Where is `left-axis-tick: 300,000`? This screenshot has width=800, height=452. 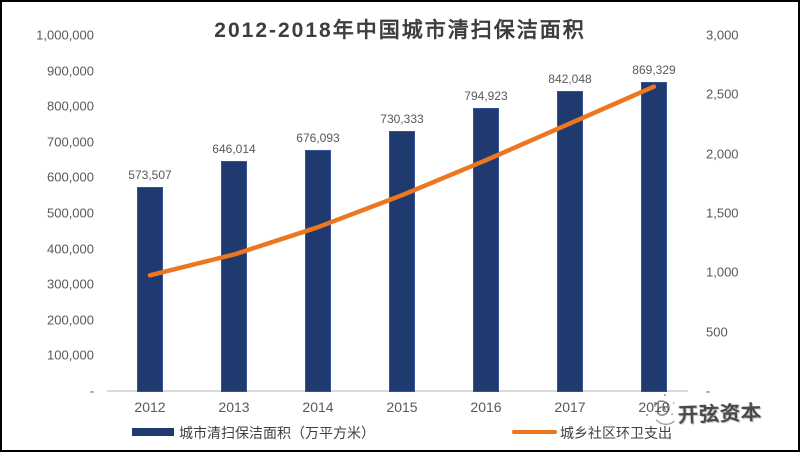 left-axis-tick: 300,000 is located at coordinates (70, 284).